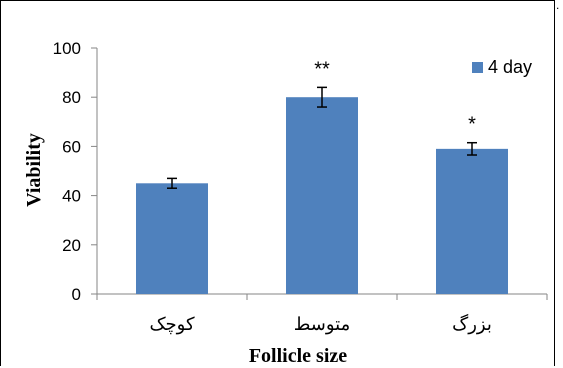 The width and height of the screenshot is (563, 368). I want to click on x-tick-label: بزرگ, so click(472, 324).